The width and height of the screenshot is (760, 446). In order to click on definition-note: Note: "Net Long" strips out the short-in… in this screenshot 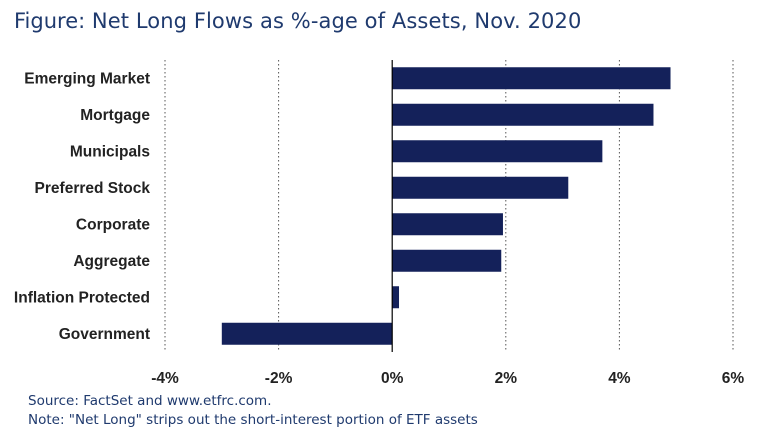, I will do `click(253, 420)`.